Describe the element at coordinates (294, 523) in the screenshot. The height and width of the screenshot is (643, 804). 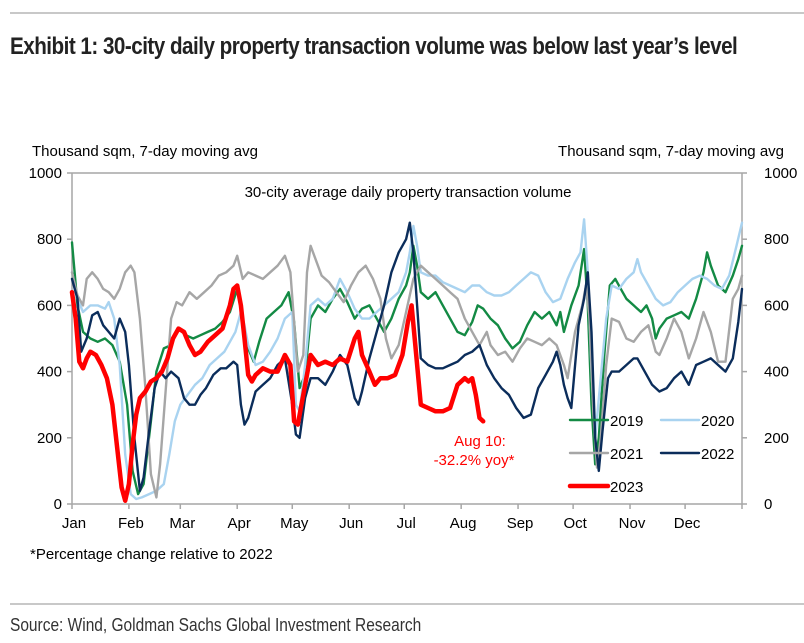
I see `x-tick-label: May` at that location.